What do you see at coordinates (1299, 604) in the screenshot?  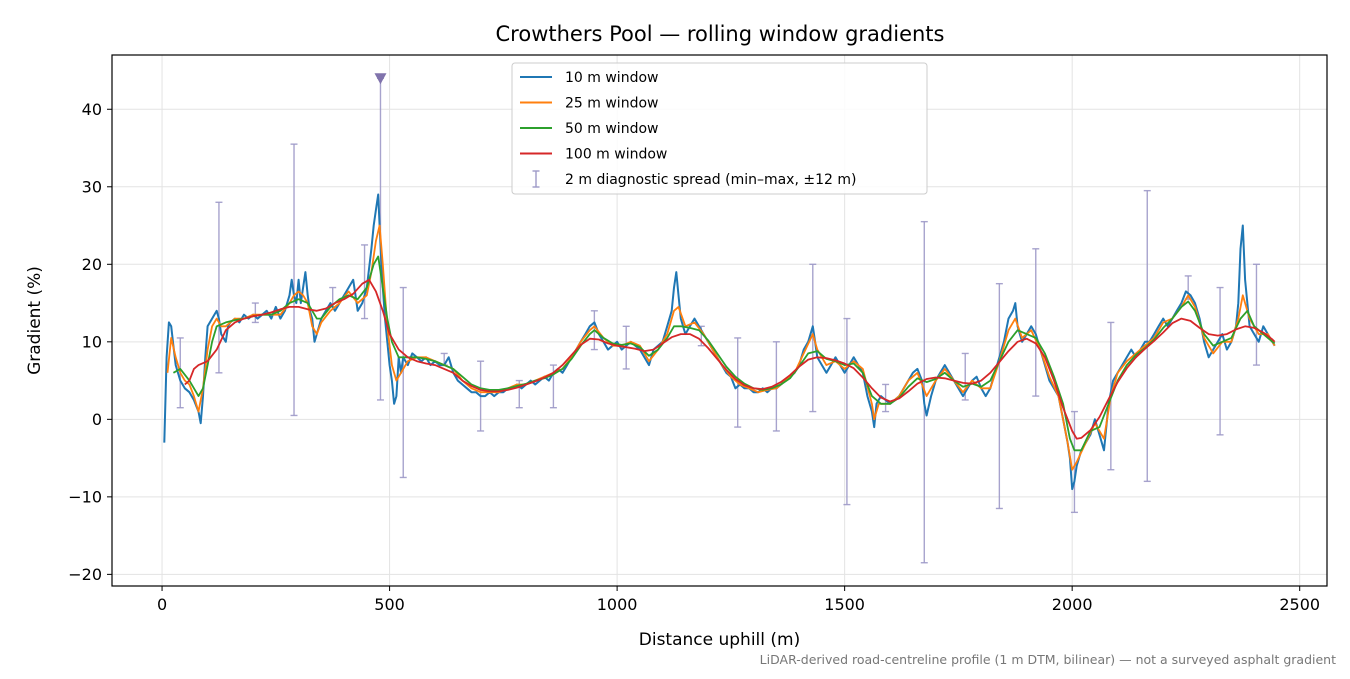 I see `x-tick-label: 2500` at bounding box center [1299, 604].